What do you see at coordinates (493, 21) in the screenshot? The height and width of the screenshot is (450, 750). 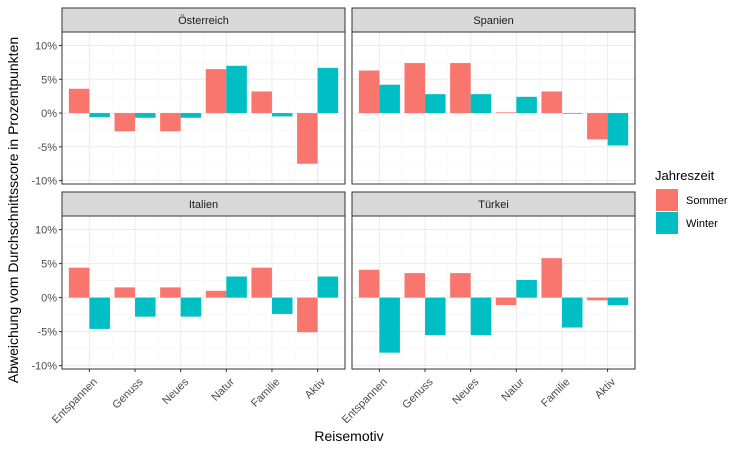 I see `facet-title: Spanien` at bounding box center [493, 21].